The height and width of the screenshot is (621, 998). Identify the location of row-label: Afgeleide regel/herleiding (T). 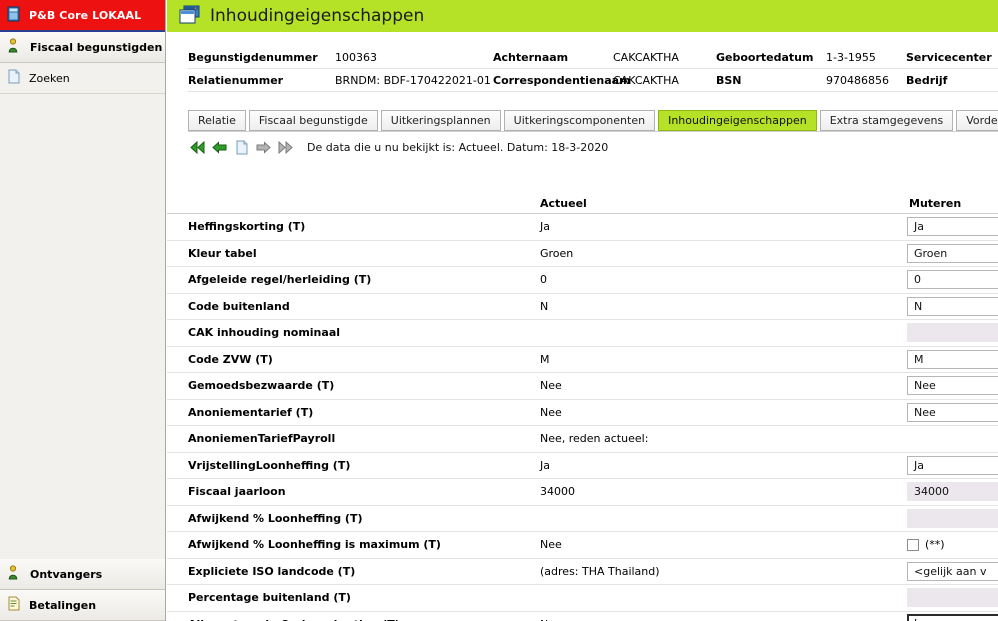
(280, 280).